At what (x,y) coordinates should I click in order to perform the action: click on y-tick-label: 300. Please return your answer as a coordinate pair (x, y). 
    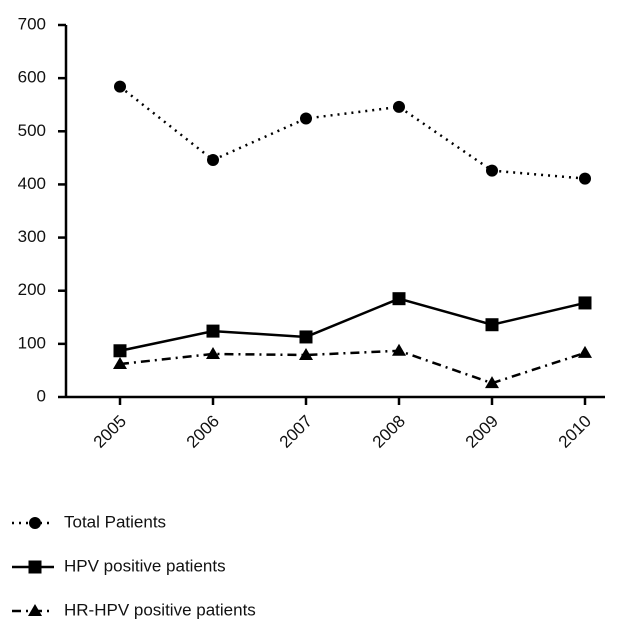
    Looking at the image, I should click on (32, 236).